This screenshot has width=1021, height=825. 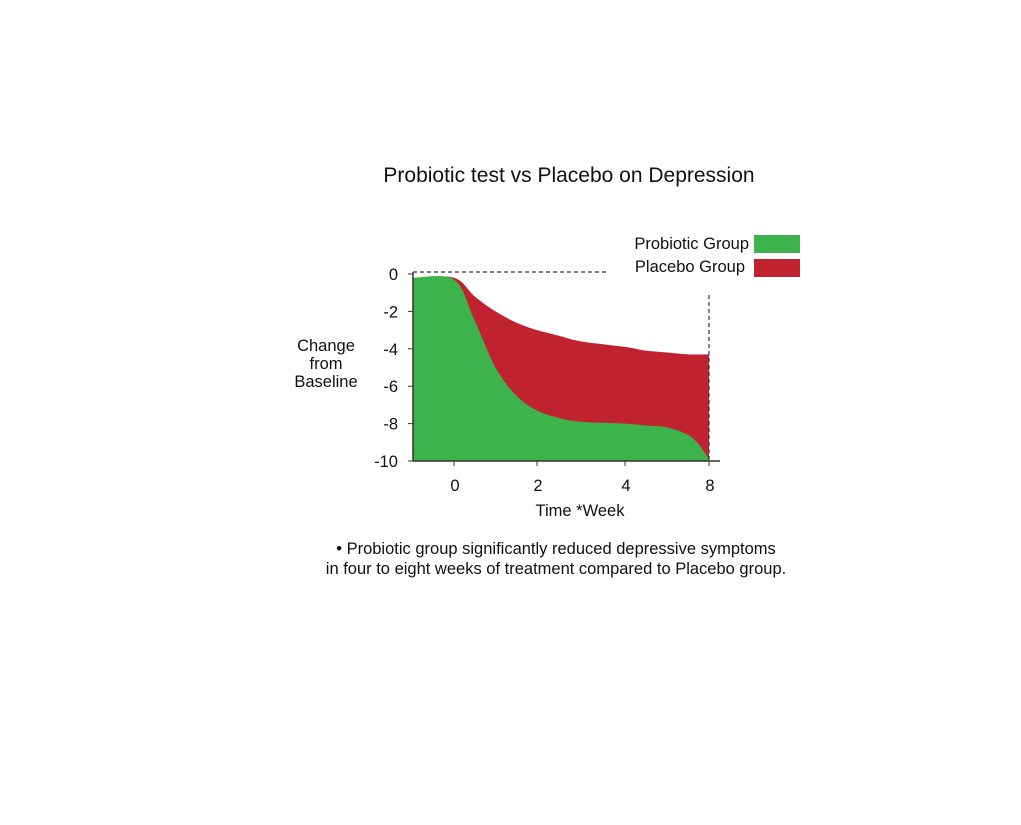 What do you see at coordinates (454, 486) in the screenshot?
I see `x-tick-label: 0` at bounding box center [454, 486].